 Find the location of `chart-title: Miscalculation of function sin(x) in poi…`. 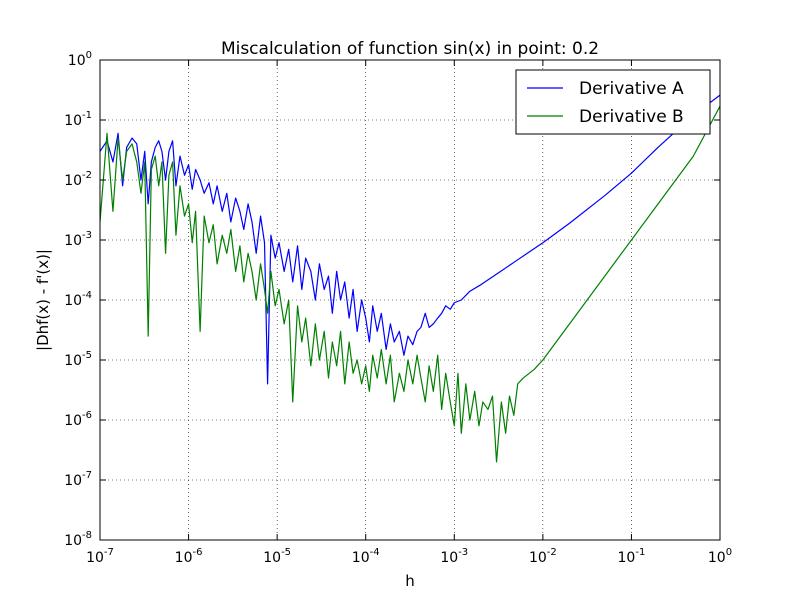

chart-title: Miscalculation of function sin(x) in poi… is located at coordinates (410, 49).